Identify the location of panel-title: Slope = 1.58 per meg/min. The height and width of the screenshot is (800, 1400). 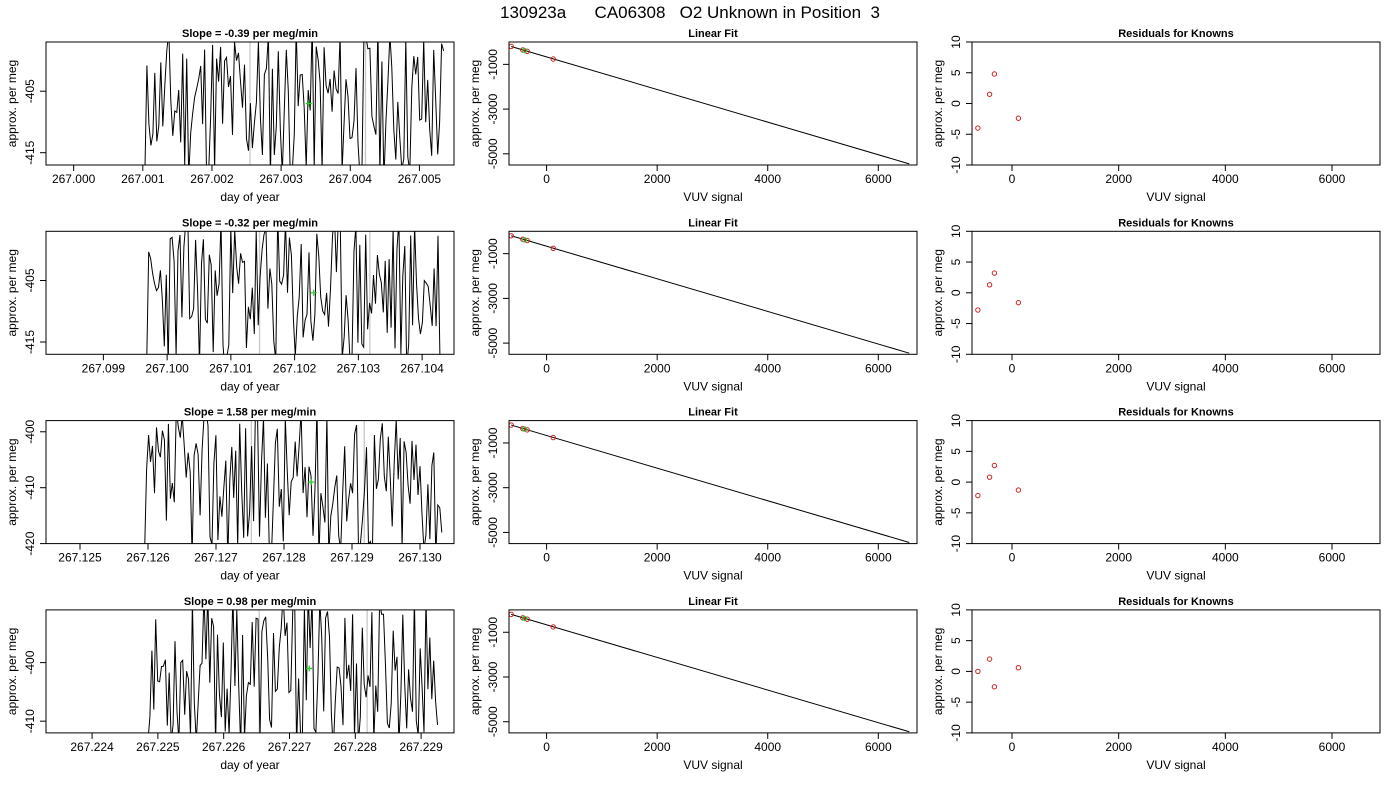
(250, 413).